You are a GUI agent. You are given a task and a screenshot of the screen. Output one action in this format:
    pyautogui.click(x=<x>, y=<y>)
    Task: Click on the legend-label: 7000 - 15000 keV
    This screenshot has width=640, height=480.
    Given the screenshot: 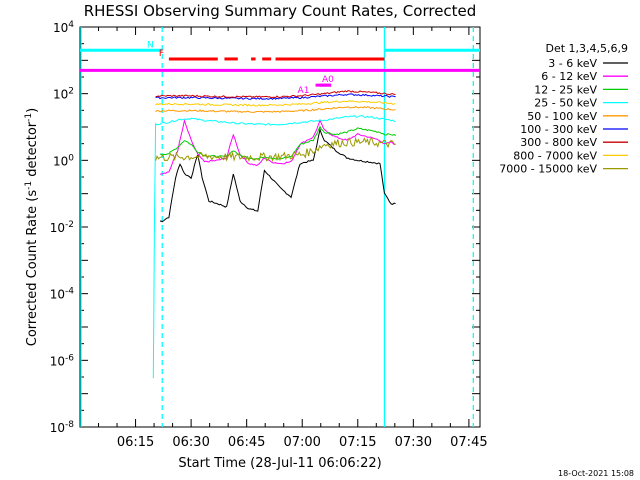 What is the action you would take?
    pyautogui.click(x=548, y=169)
    